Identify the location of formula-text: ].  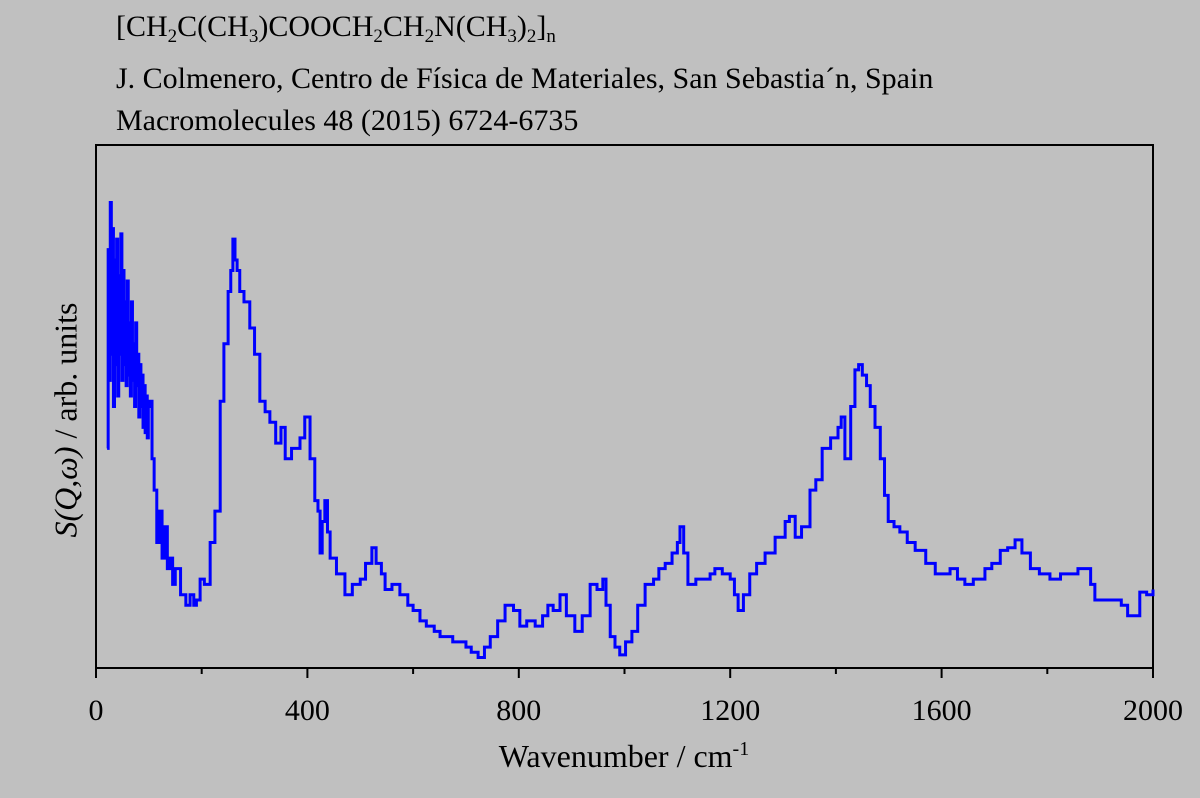
(541, 26).